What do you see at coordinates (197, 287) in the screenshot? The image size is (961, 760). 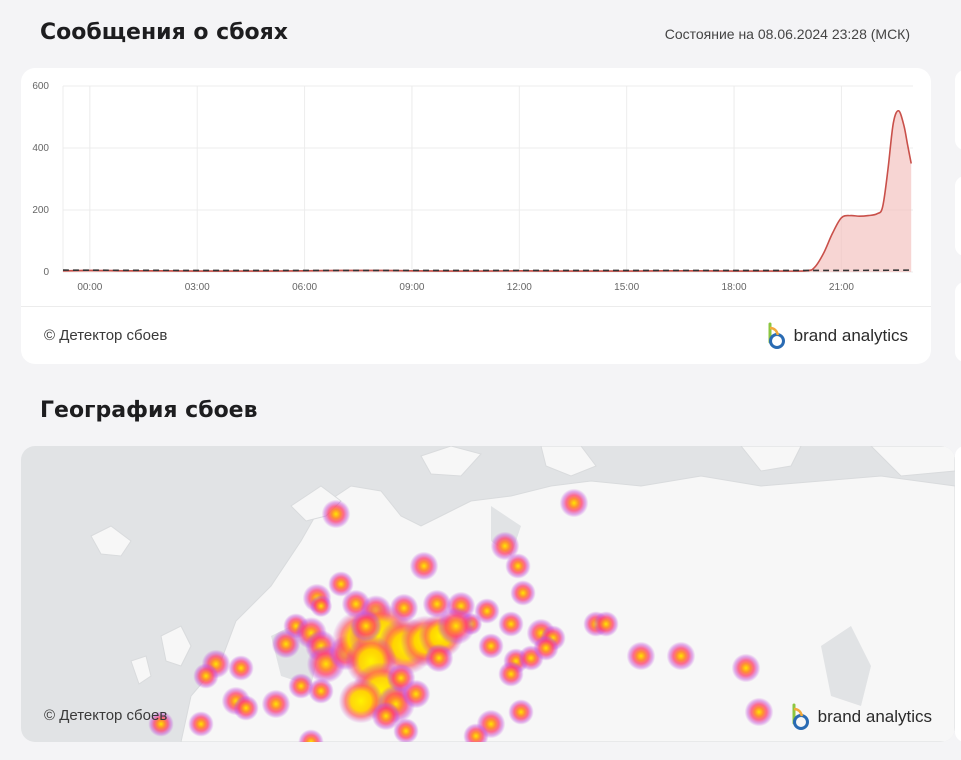 I see `x-tick-label: 03:00` at bounding box center [197, 287].